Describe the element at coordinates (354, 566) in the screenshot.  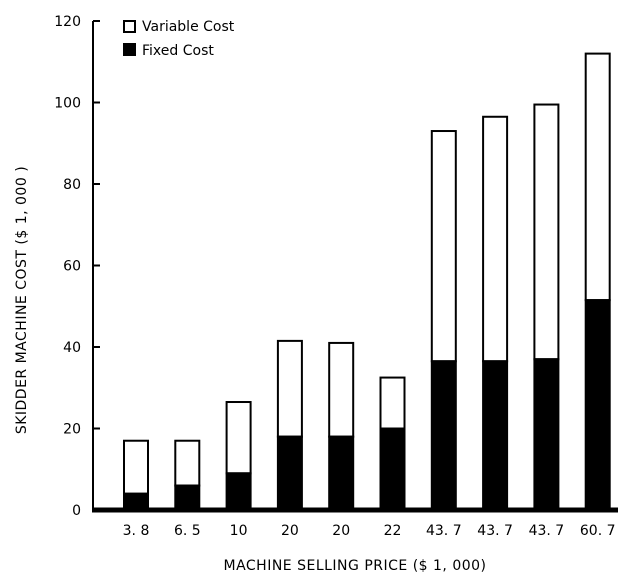
I see `x-axis-title: MACHINE SELLING PRICE ($ 1, 000)` at that location.